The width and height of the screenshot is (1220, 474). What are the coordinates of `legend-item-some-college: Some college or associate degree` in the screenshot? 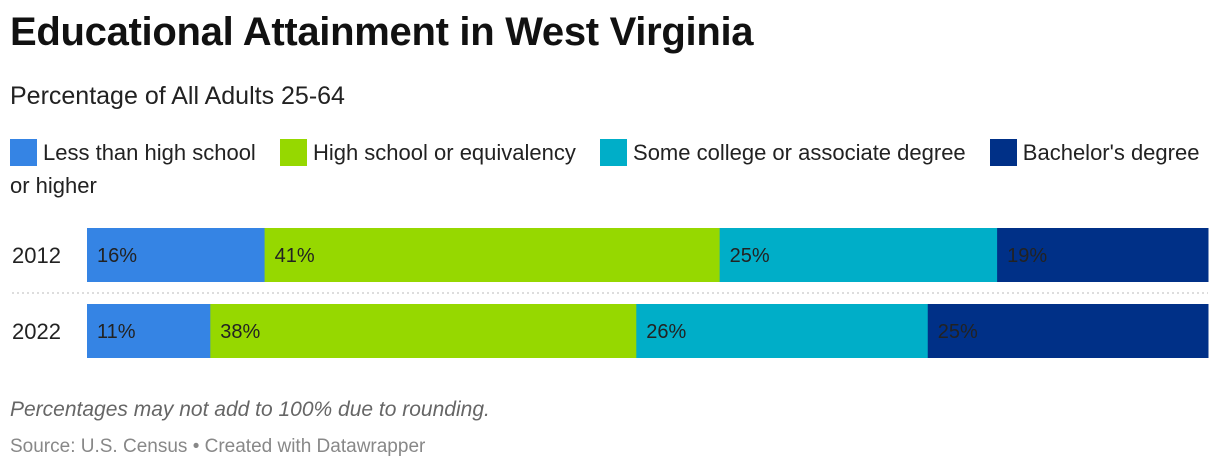 It's located at (783, 152).